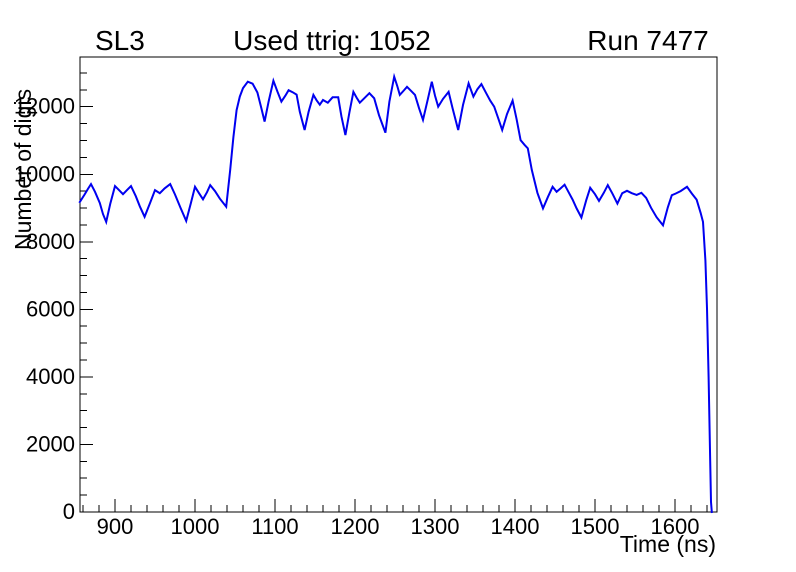  What do you see at coordinates (50, 443) in the screenshot?
I see `y-tick-label: 2000` at bounding box center [50, 443].